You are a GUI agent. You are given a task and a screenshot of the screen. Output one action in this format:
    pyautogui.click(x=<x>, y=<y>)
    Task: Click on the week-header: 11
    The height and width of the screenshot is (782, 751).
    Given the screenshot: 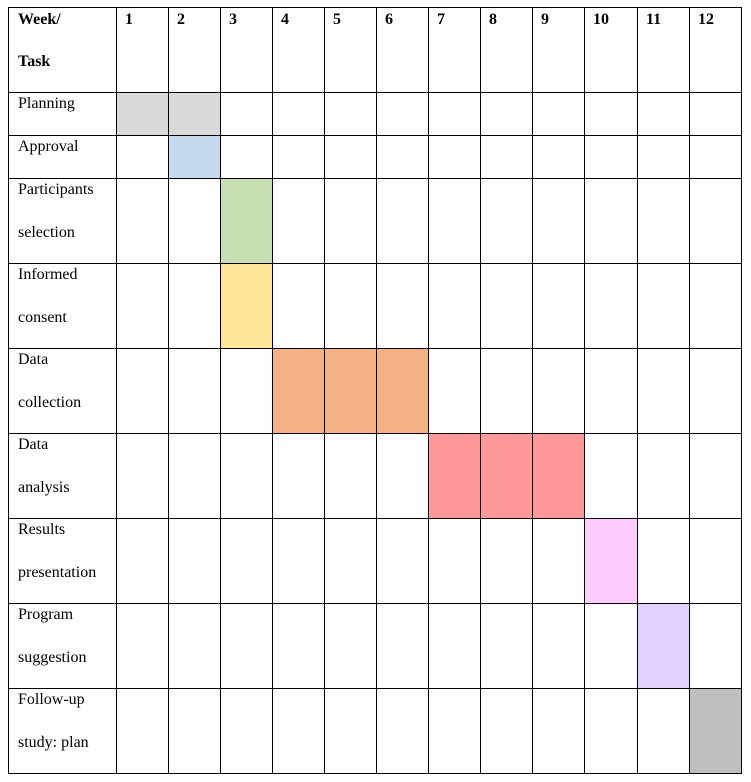 What is the action you would take?
    pyautogui.click(x=654, y=19)
    